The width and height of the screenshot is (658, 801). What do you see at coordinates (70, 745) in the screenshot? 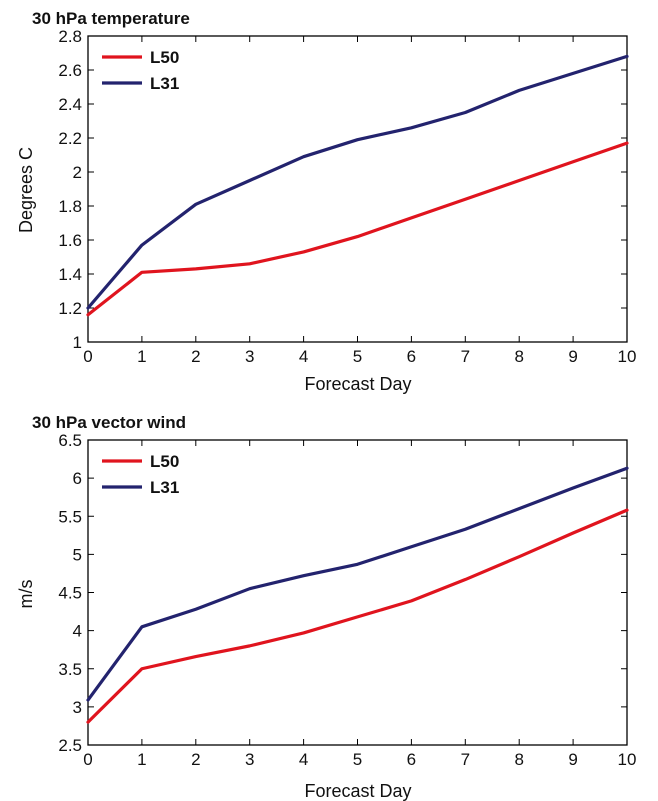
I see `y-tick-label: 2.5` at bounding box center [70, 745].